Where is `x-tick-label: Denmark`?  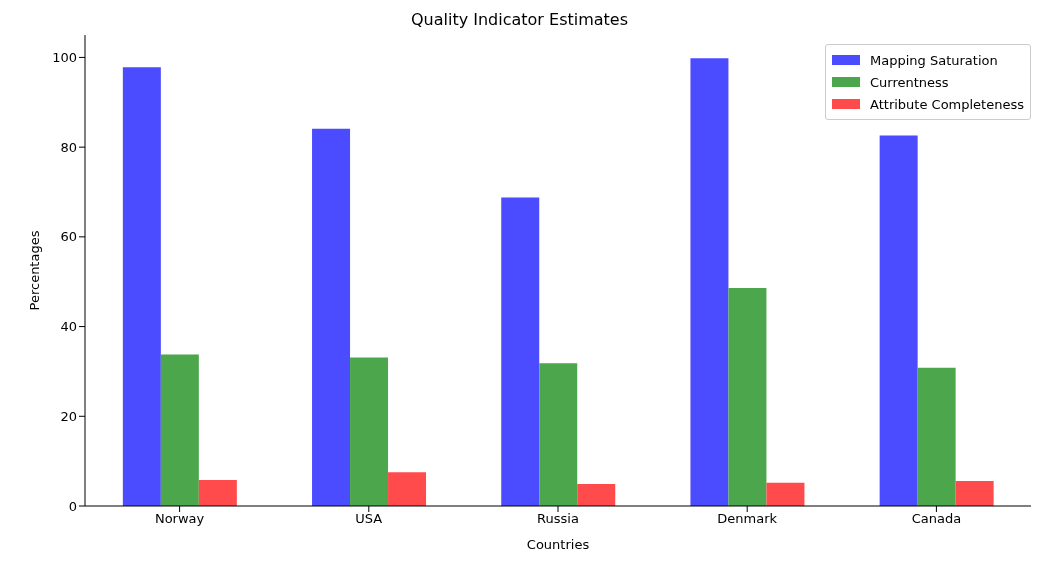 x-tick-label: Denmark is located at coordinates (747, 519).